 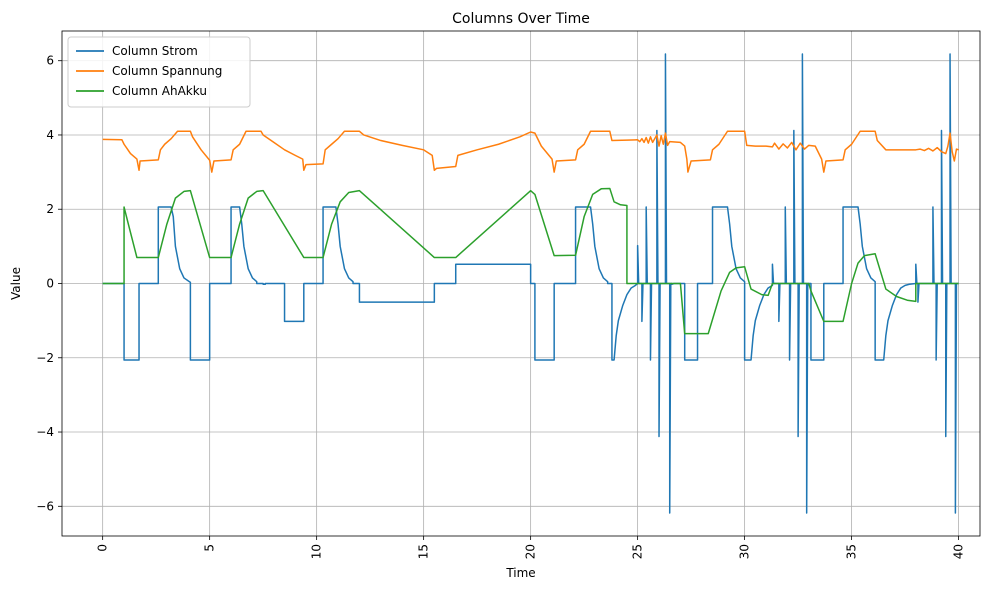 I want to click on y-tick-label-5: 4, so click(x=50, y=135).